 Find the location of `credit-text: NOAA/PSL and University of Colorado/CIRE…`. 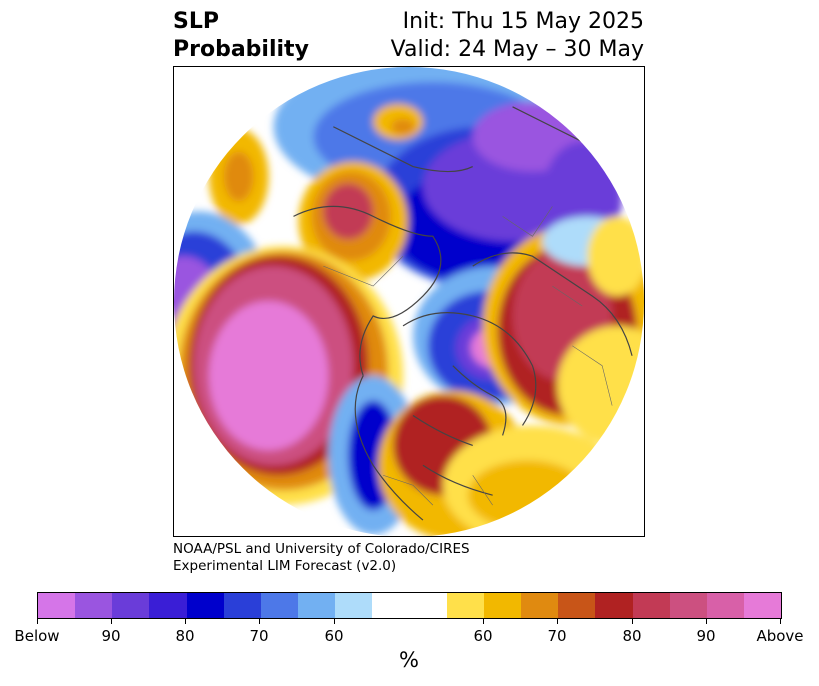

credit-text: NOAA/PSL and University of Colorado/CIRE… is located at coordinates (321, 558).